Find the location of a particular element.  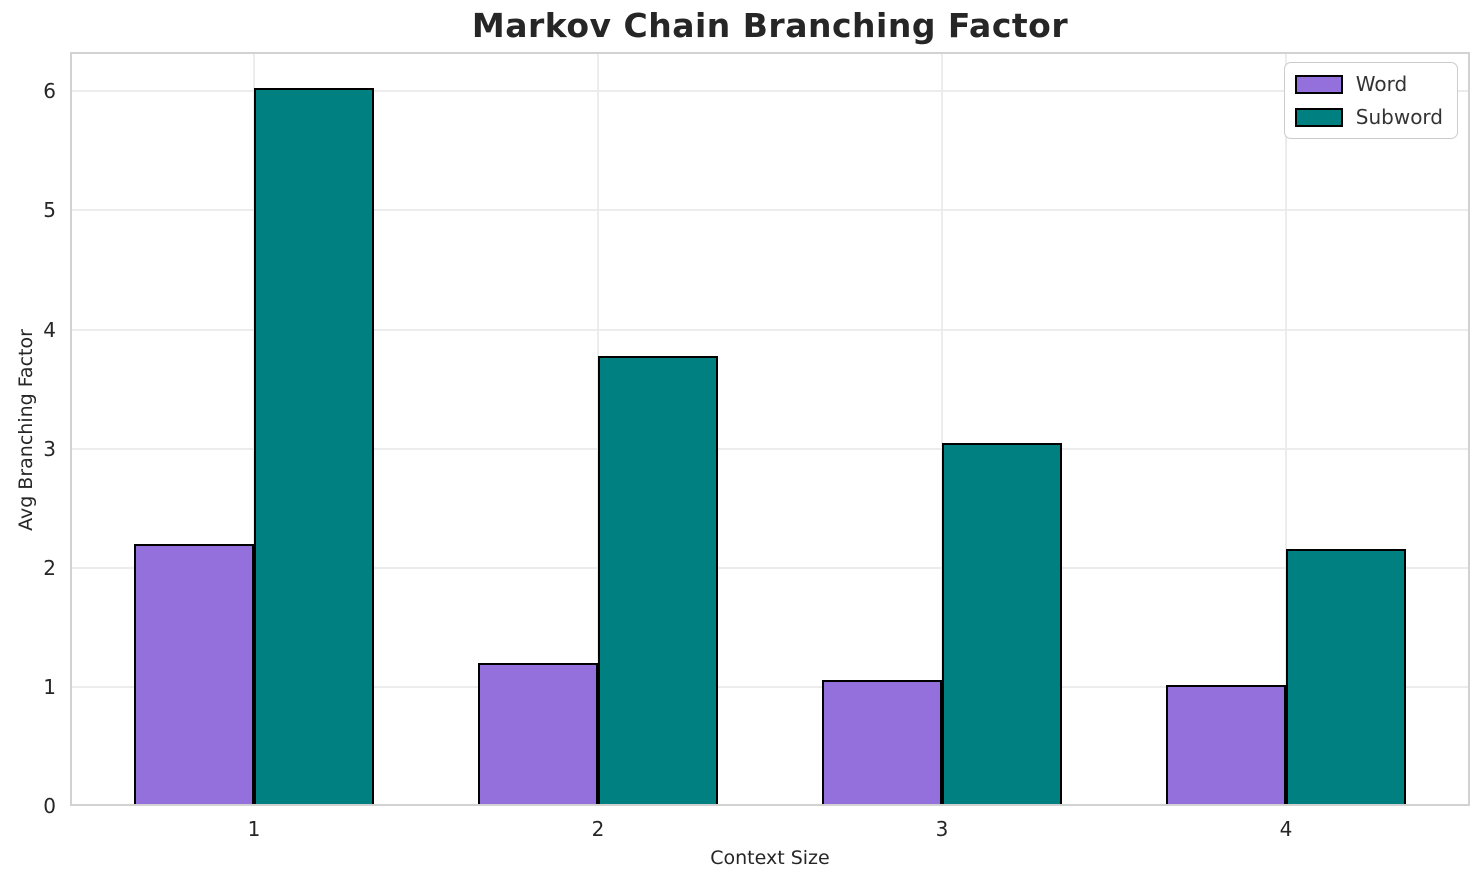

x-tick-label-4: 4 is located at coordinates (1286, 829).